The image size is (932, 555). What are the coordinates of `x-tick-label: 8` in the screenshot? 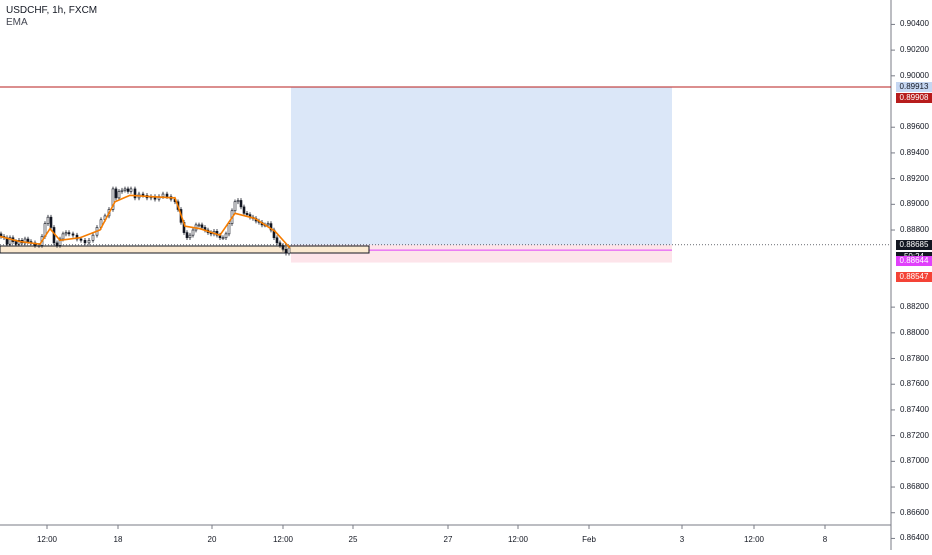 It's located at (825, 539).